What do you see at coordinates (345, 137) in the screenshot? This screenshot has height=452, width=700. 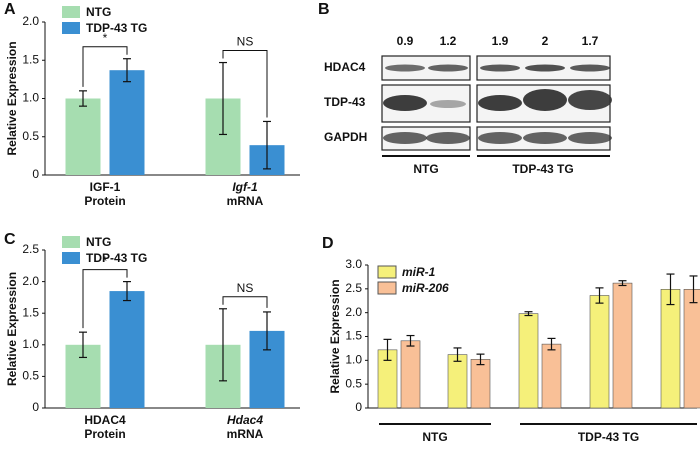 I see `row-label: GAPDH` at bounding box center [345, 137].